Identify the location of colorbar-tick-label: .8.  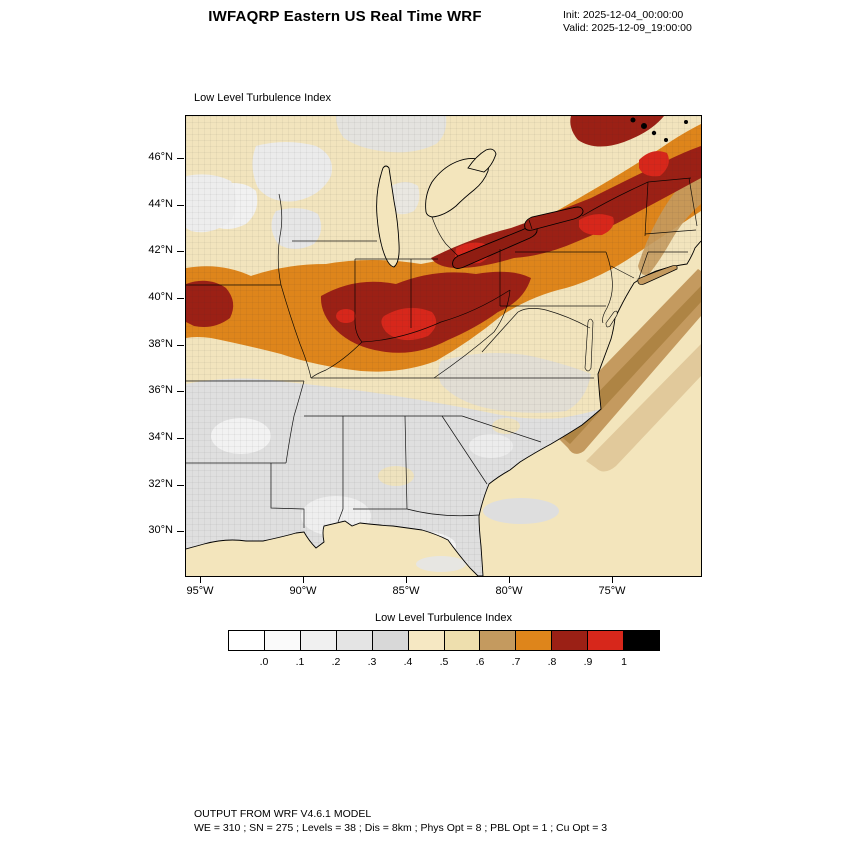
(552, 662).